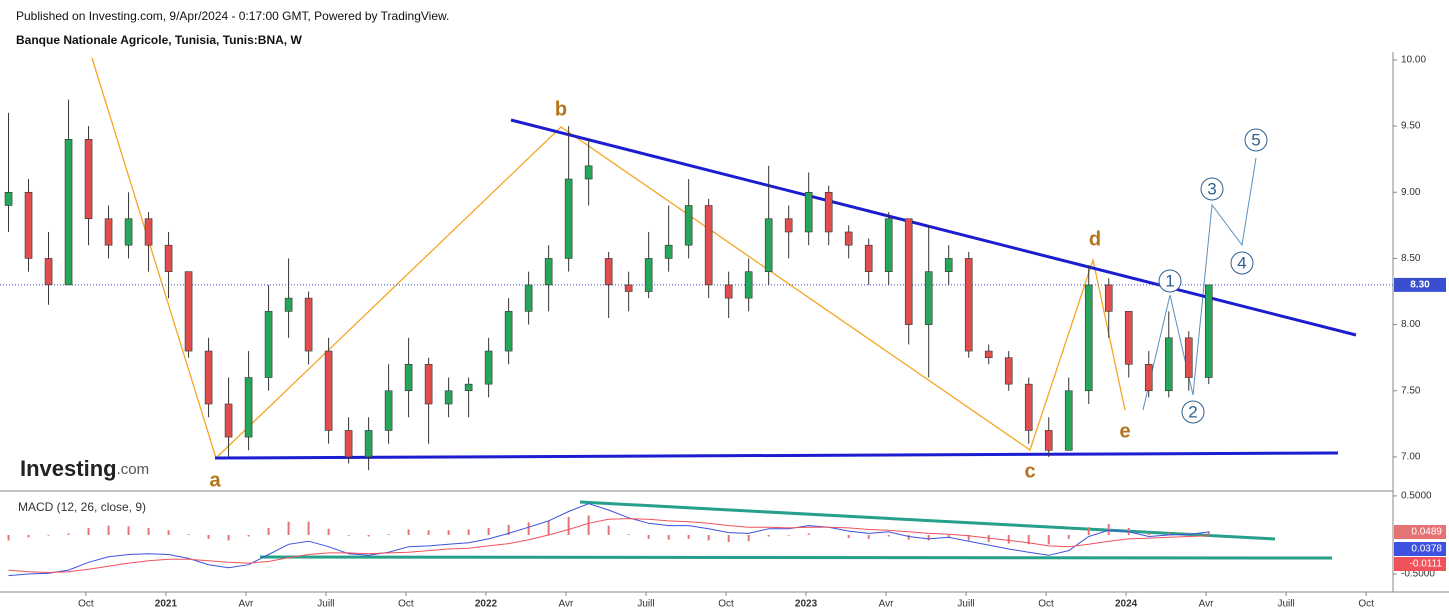 The height and width of the screenshot is (616, 1449). Describe the element at coordinates (1029, 471) in the screenshot. I see `wave-label: c` at that location.